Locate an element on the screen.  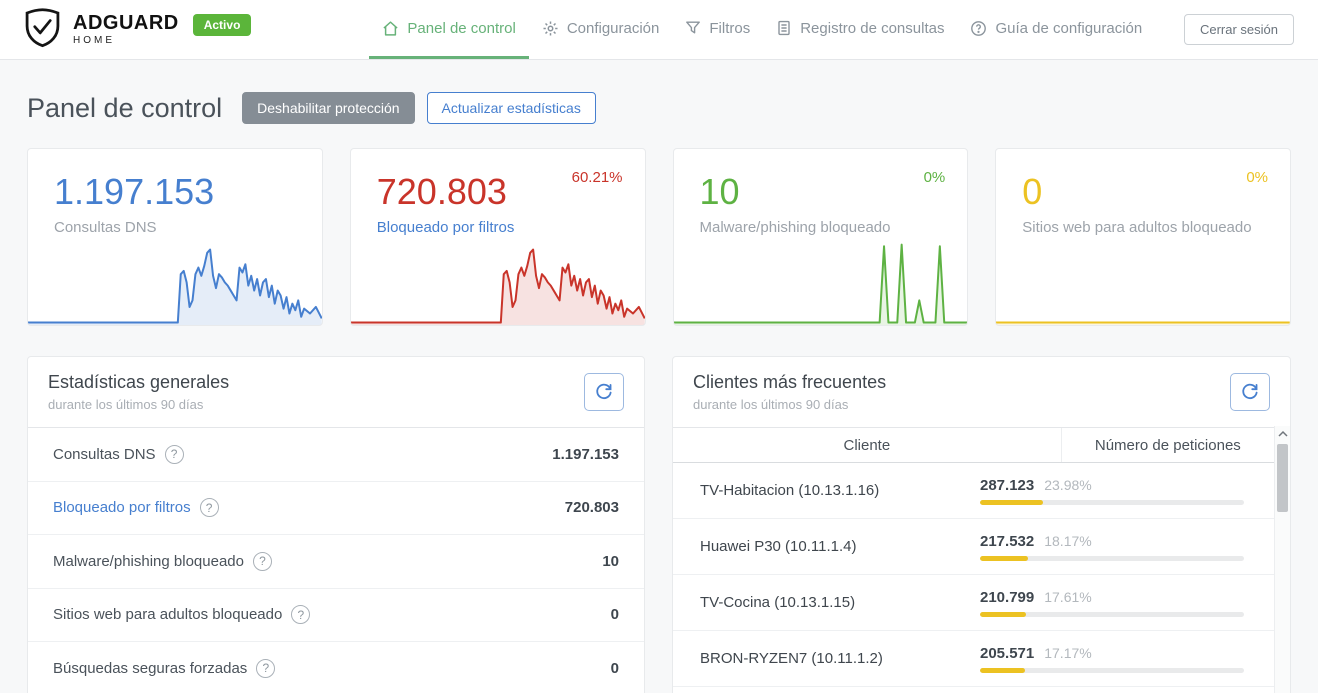
client-row-2: TV-Cocina (10.13.1.15) 210.799 17.61% is located at coordinates (981, 603).